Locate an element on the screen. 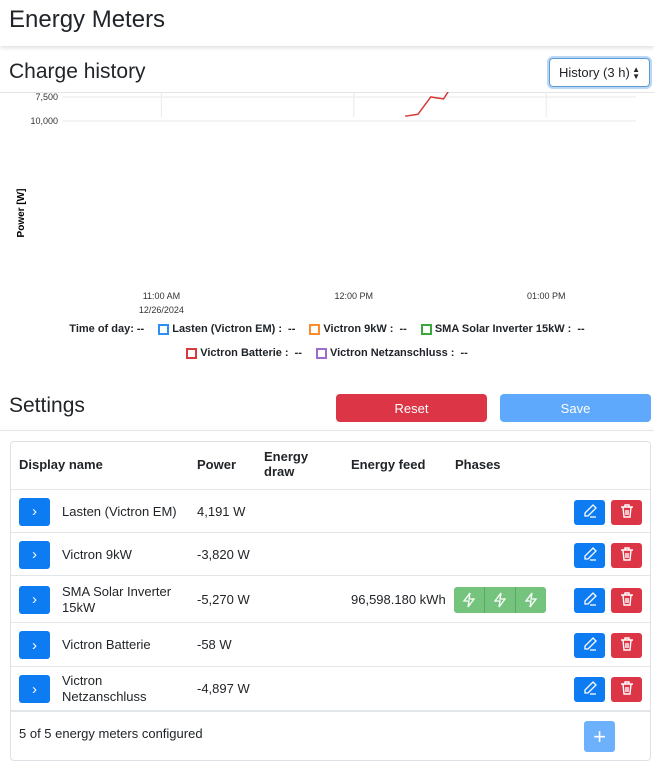 The image size is (654, 761). phase-indicators is located at coordinates (500, 599).